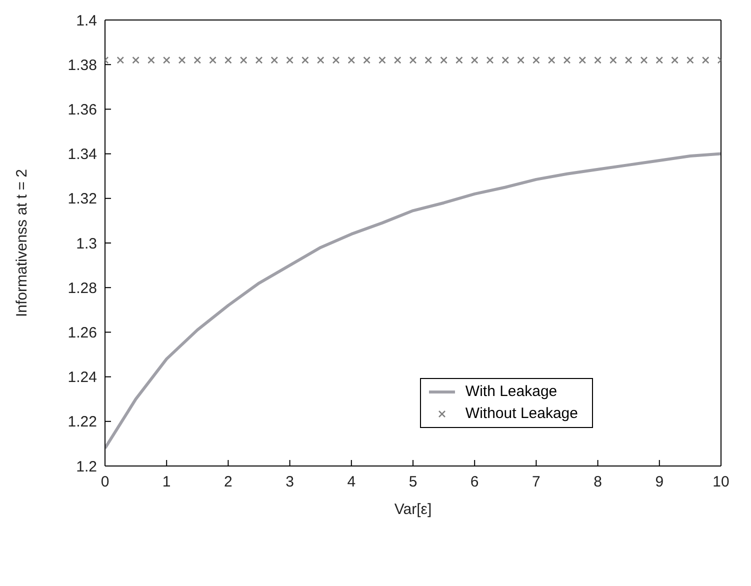 Image resolution: width=751 pixels, height=586 pixels. I want to click on x-tick-label: 10, so click(721, 482).